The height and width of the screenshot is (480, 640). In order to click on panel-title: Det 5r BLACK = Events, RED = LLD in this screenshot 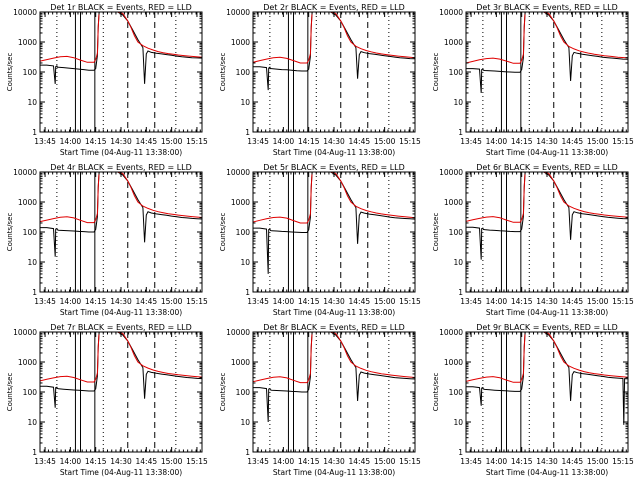, I will do `click(334, 167)`.